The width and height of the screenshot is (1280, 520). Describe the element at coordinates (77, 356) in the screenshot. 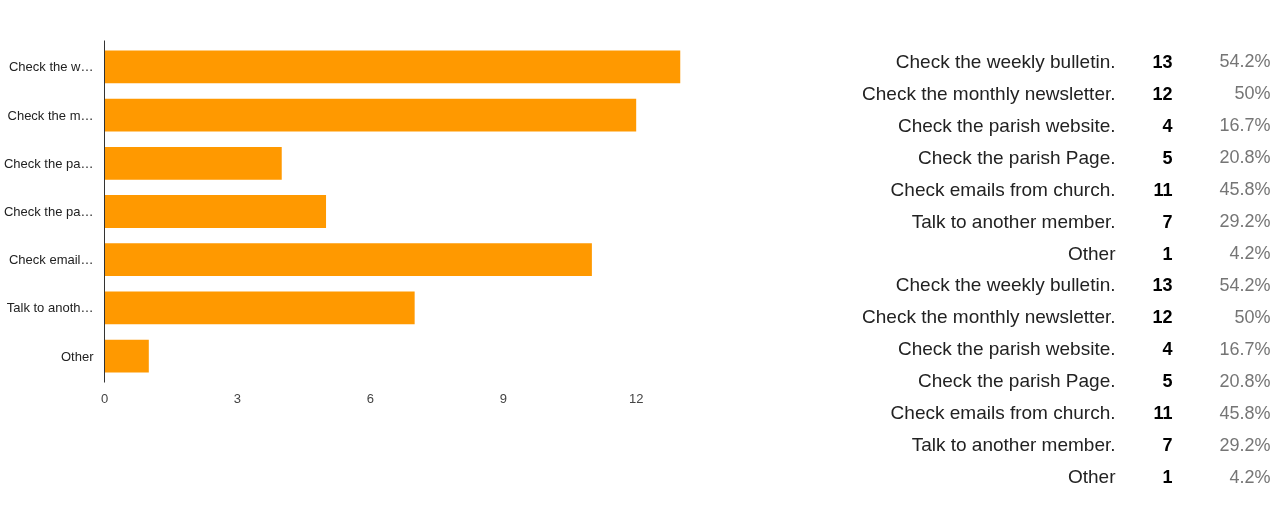

I see `y-tick-label: Other` at that location.